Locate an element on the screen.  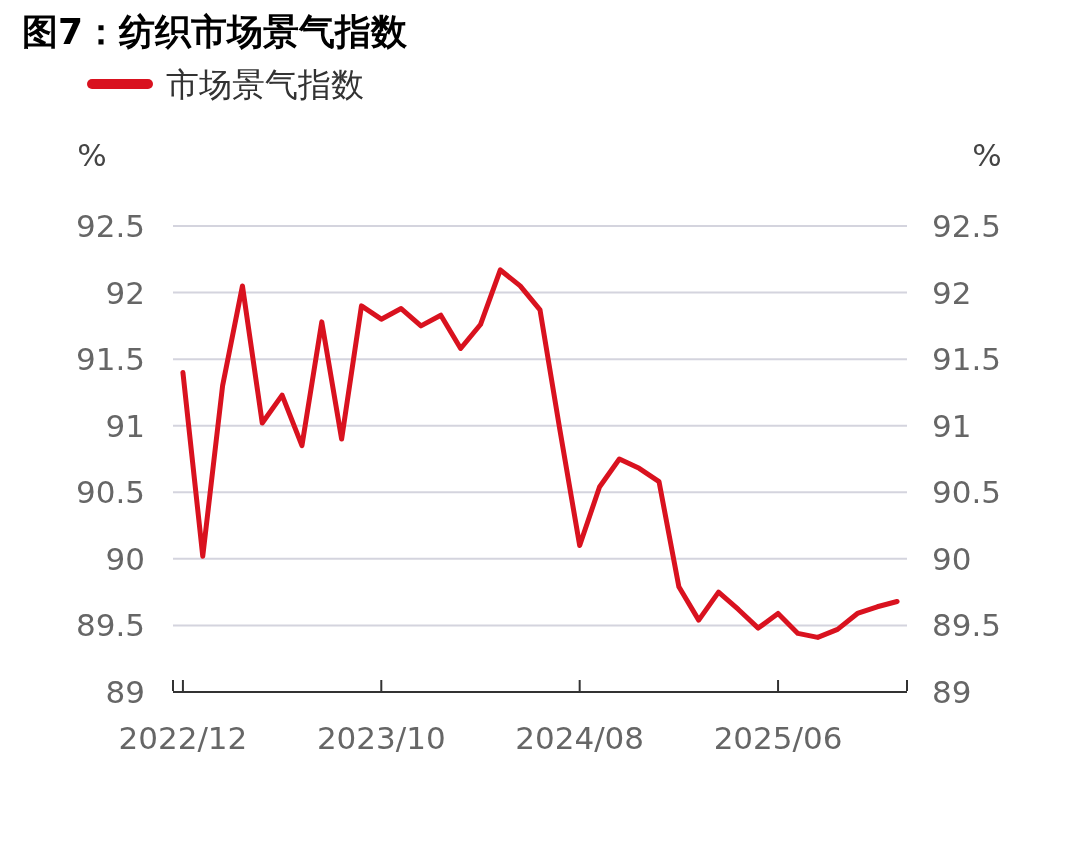
x-tick-label: 2025/06 is located at coordinates (778, 738).